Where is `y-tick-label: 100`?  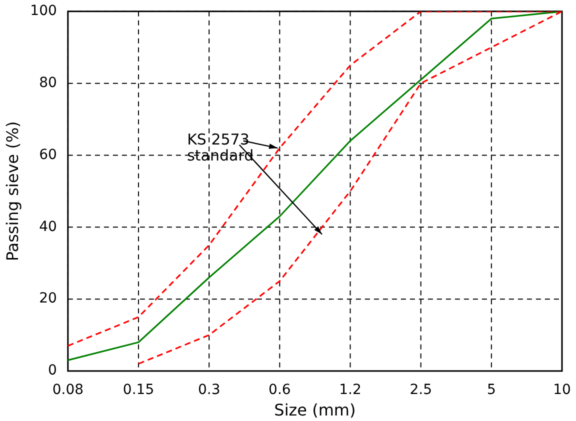
y-tick-label: 100 is located at coordinates (43, 11).